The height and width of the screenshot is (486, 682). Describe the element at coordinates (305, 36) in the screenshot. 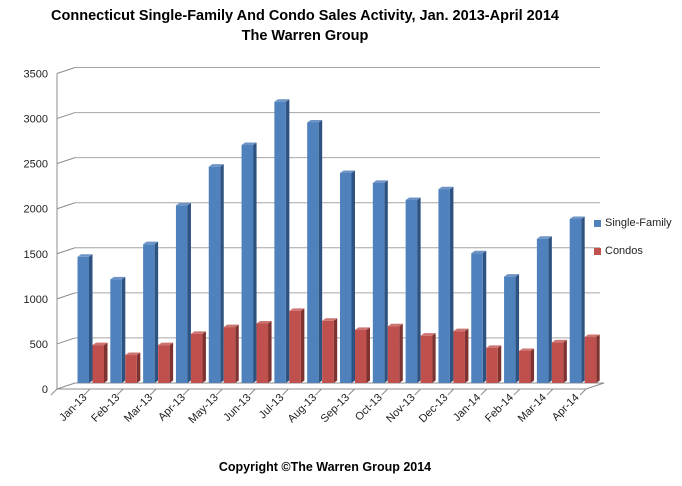

I see `chart-title-line2: The Warren Group` at that location.